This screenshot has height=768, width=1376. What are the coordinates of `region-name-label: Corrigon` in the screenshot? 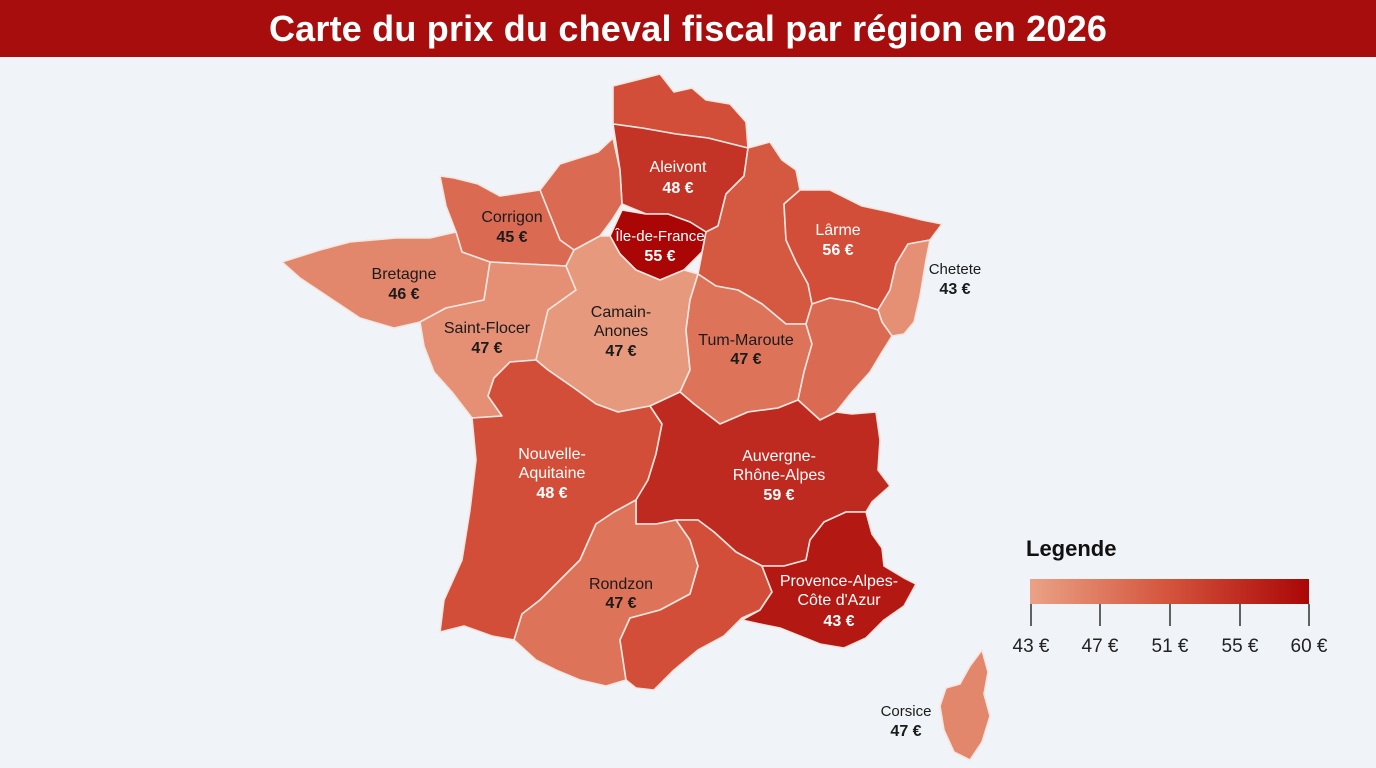 It's located at (511, 217).